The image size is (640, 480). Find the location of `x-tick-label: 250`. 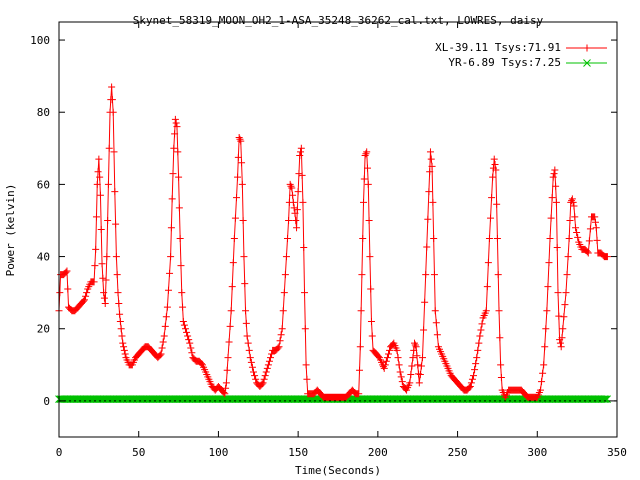

x-tick-label: 250 is located at coordinates (458, 452).